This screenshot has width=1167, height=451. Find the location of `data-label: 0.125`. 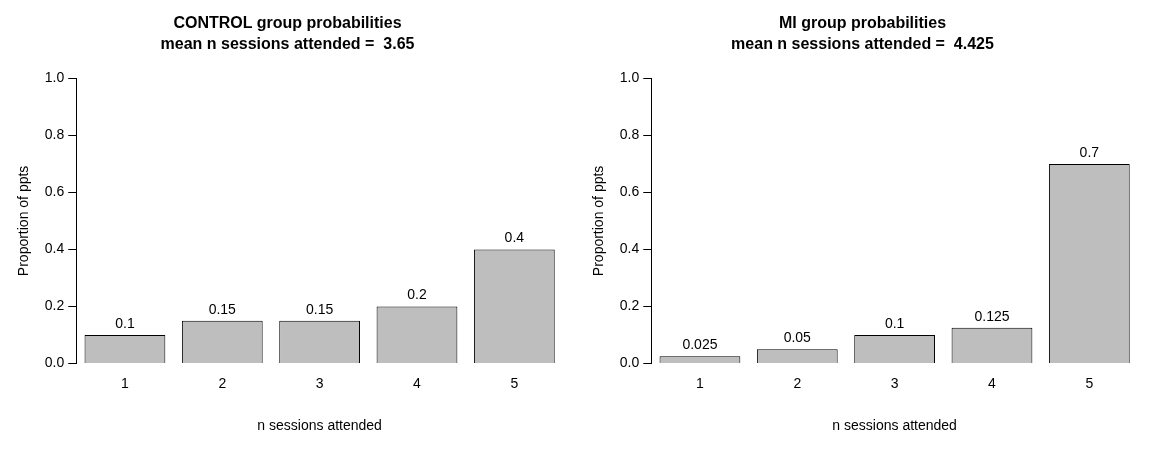

data-label: 0.125 is located at coordinates (992, 315).